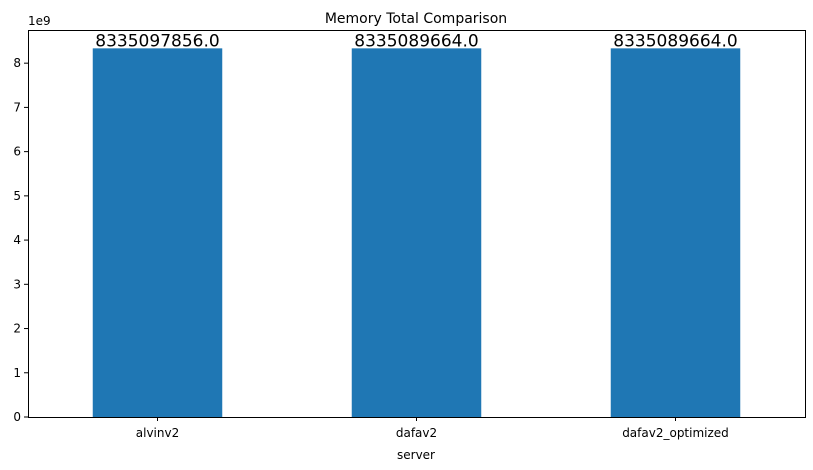 The height and width of the screenshot is (470, 813). Describe the element at coordinates (17, 152) in the screenshot. I see `y-tick-label: 6` at that location.